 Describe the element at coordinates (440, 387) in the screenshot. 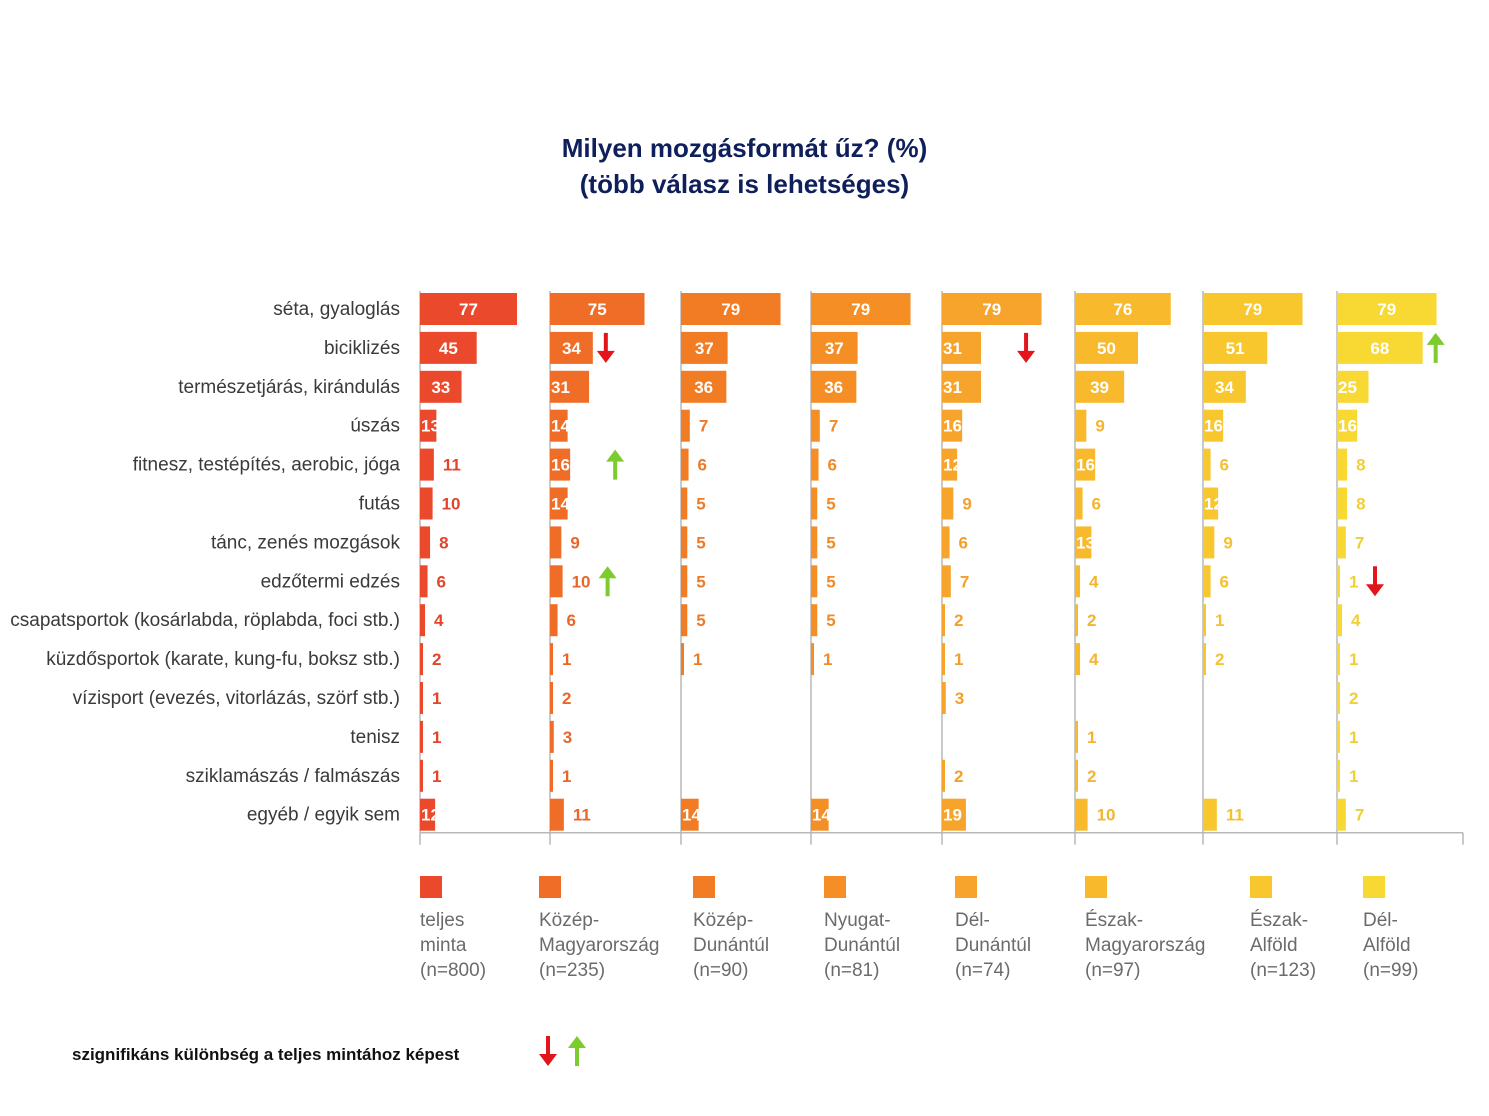

I see `data-label: 33` at that location.